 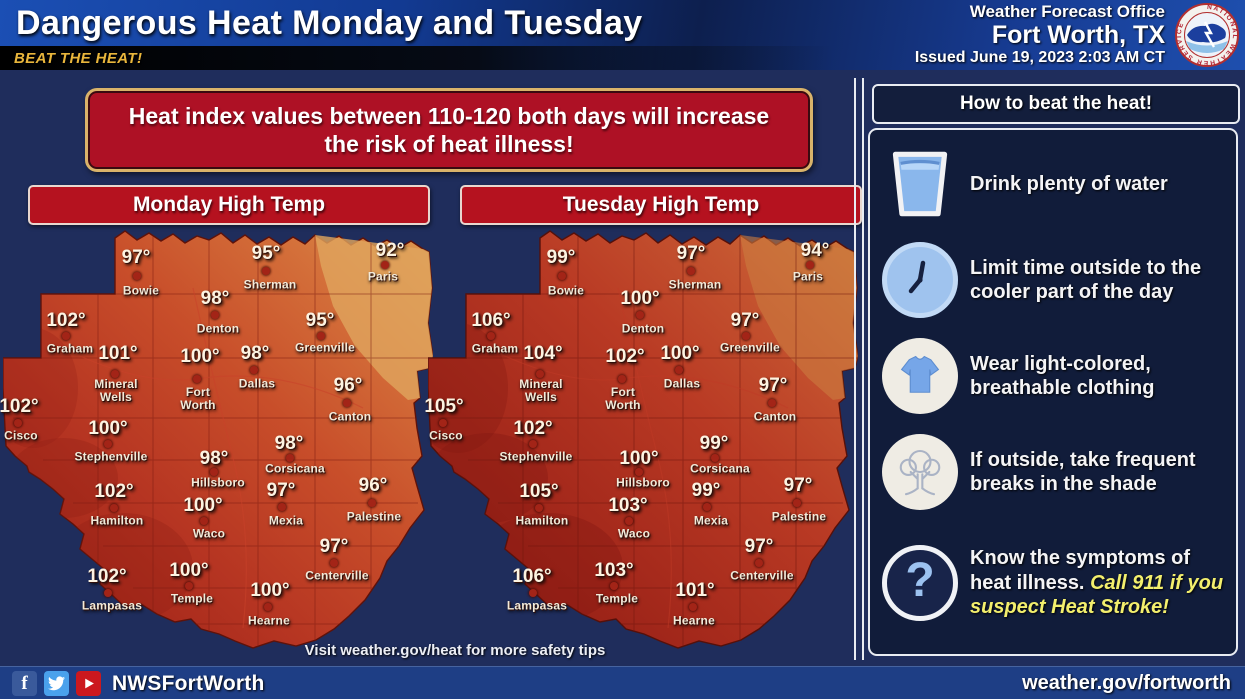 What do you see at coordinates (491, 320) in the screenshot?
I see `temp-label: 106°` at bounding box center [491, 320].